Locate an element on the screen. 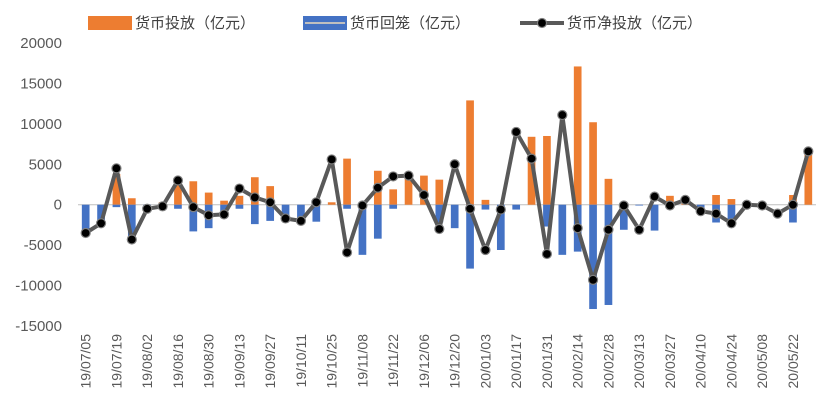 Image resolution: width=824 pixels, height=416 pixels. y-tick-label: 5000 is located at coordinates (45, 164).